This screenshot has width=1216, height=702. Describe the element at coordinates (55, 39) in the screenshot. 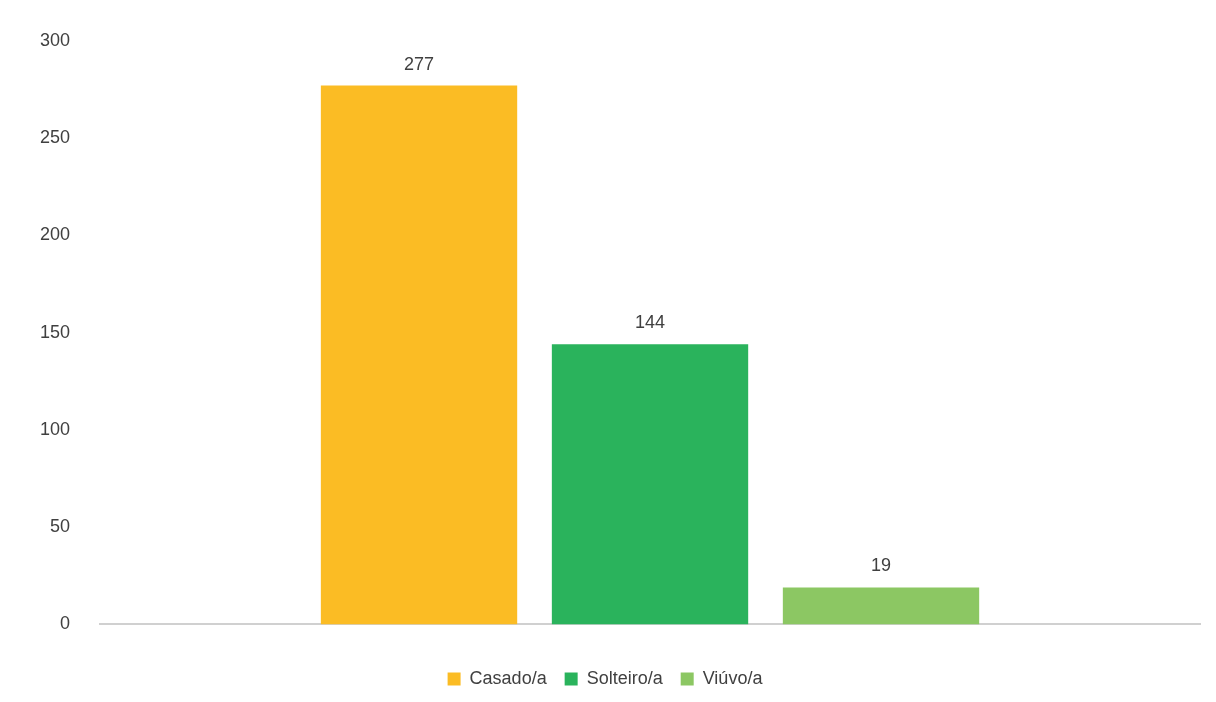

I see `y-tick-label: 300` at that location.